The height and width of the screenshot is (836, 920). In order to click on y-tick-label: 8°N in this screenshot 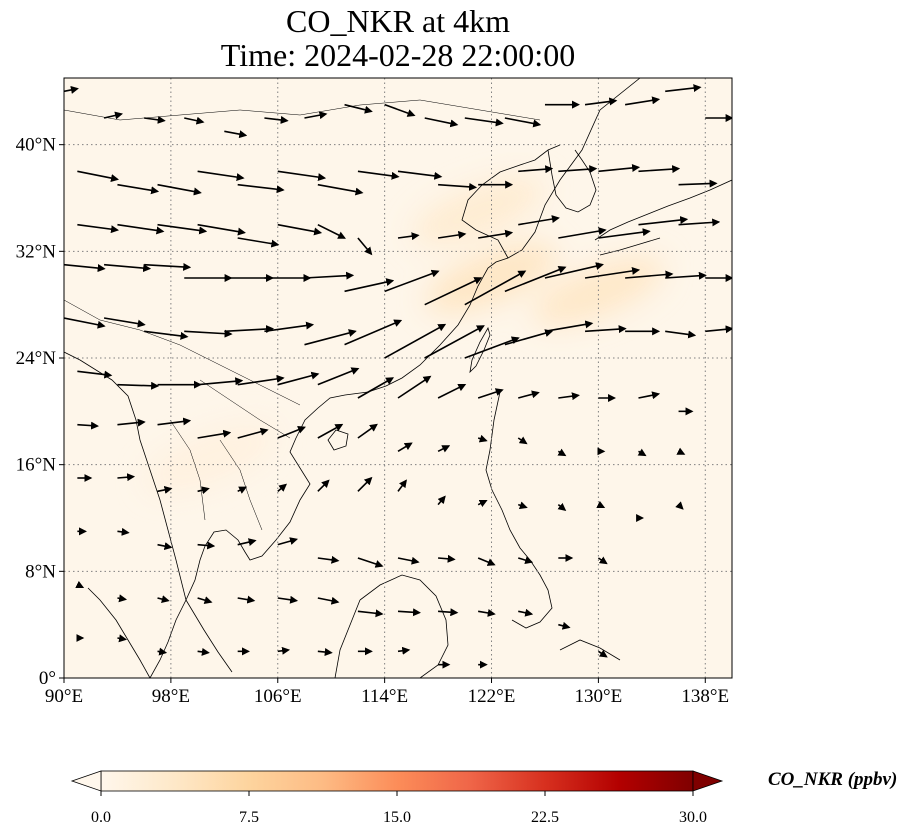, I will do `click(40, 571)`.